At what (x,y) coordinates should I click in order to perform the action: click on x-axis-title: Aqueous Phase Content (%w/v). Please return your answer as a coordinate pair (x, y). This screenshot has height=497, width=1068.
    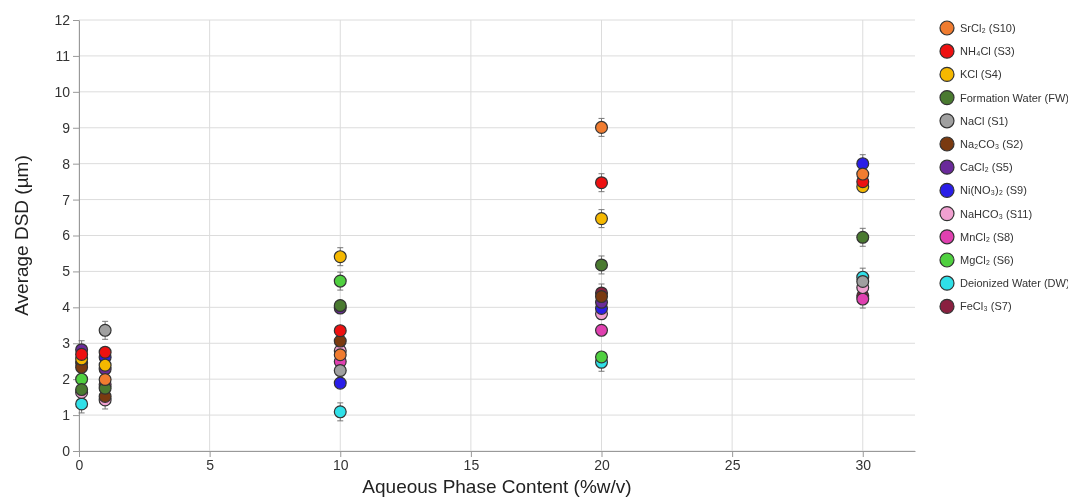
    Looking at the image, I should click on (497, 486).